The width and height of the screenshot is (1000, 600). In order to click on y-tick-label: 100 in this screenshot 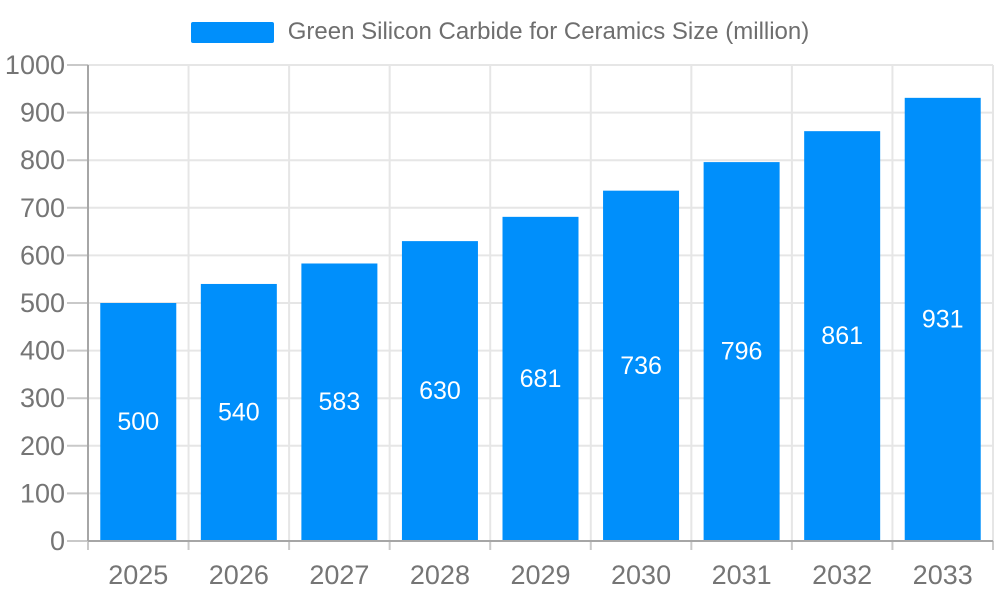, I will do `click(42, 493)`.